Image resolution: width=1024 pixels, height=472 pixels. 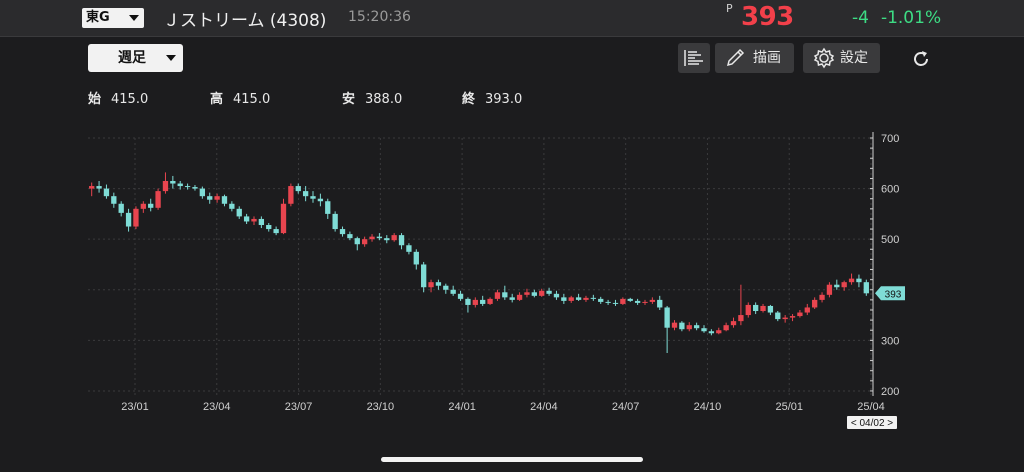 I want to click on y-tick-label: 500, so click(x=890, y=240).